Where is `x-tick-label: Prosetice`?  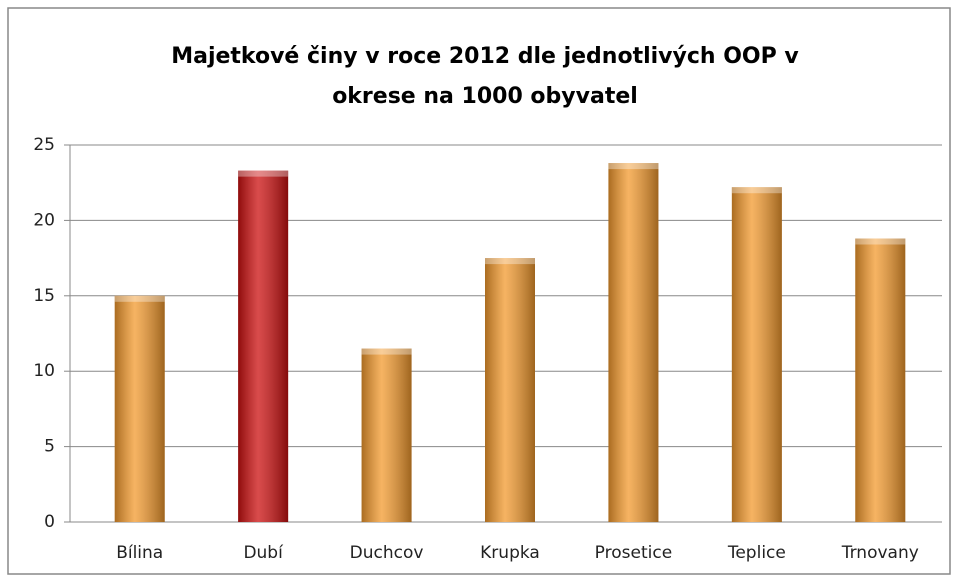
x-tick-label: Prosetice is located at coordinates (633, 553).